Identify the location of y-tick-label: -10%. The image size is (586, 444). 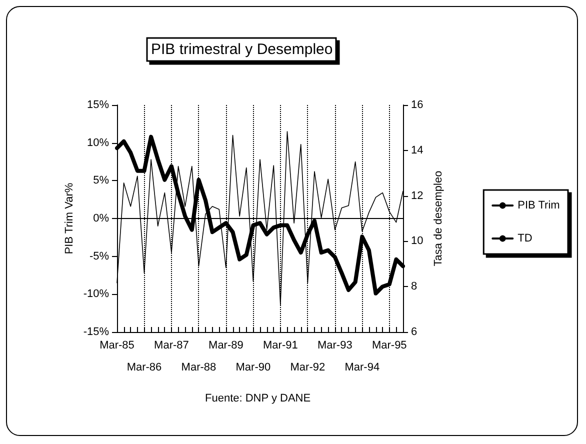
(96, 294).